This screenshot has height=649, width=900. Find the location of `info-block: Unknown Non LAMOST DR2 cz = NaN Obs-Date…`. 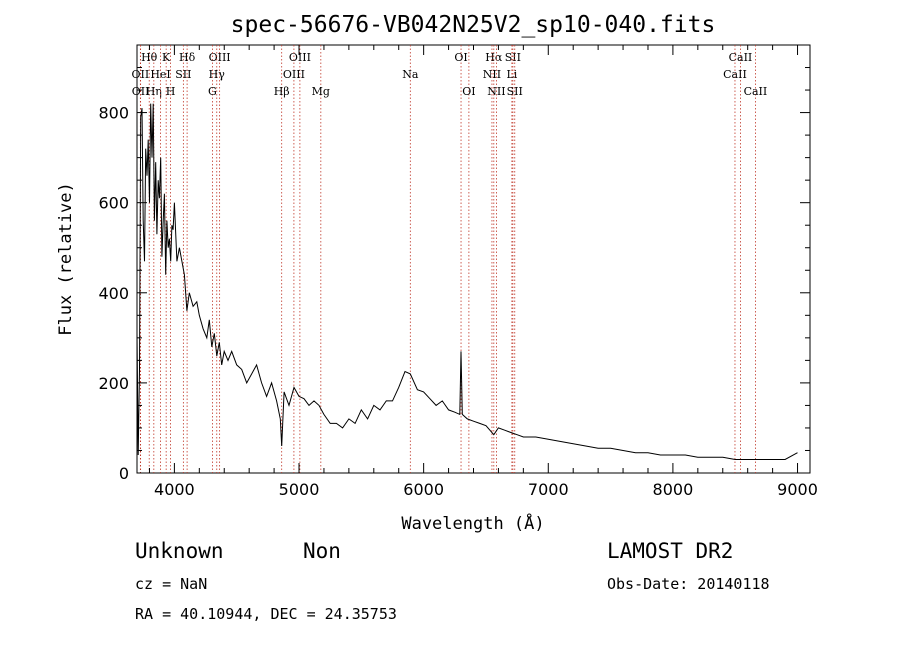

info-block: Unknown Non LAMOST DR2 cz = NaN Obs-Date… is located at coordinates (452, 581).